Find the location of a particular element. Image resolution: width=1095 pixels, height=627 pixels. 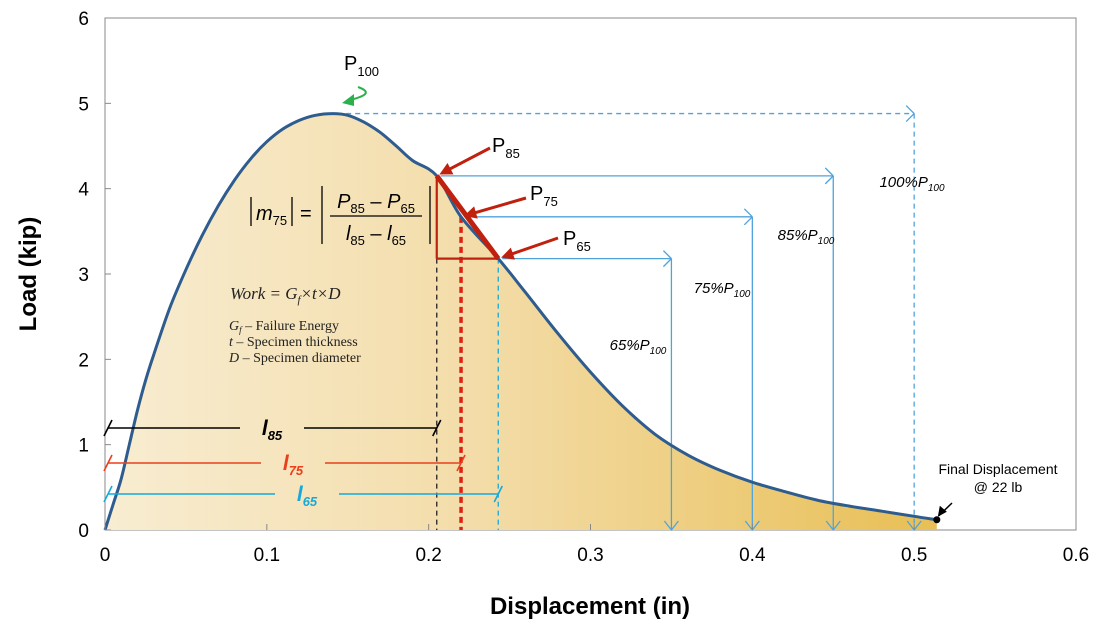

point-label-p65: P65 is located at coordinates (577, 241).